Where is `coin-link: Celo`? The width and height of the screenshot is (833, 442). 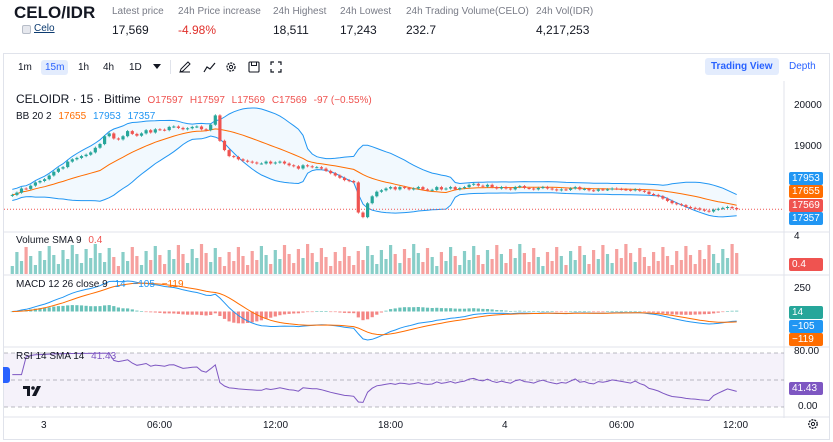
coin-link: Celo is located at coordinates (44, 28).